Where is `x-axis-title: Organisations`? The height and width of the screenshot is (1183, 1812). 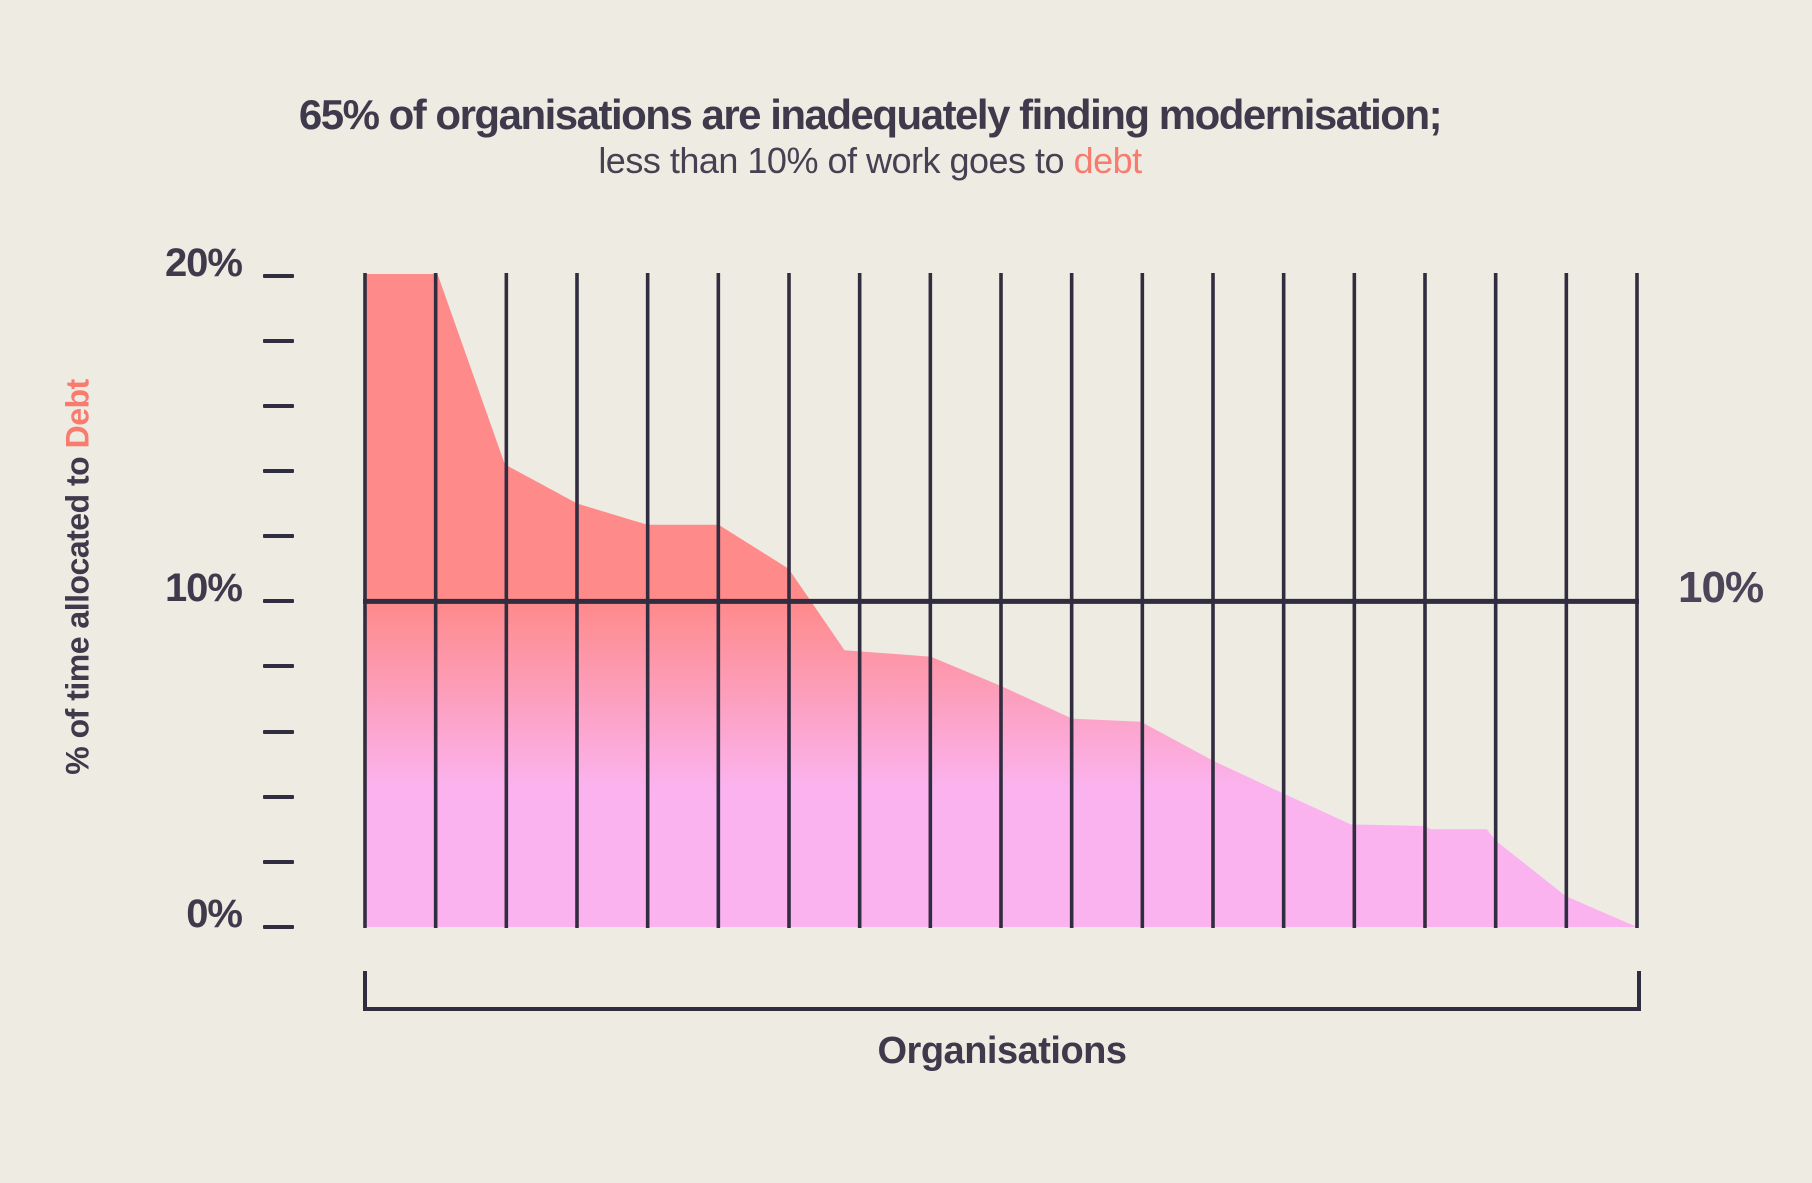
x-axis-title: Organisations is located at coordinates (1002, 1051).